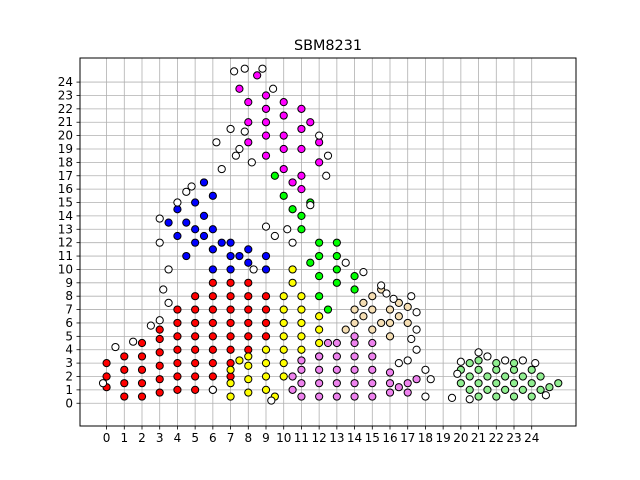 The height and width of the screenshot is (480, 640). Describe the element at coordinates (513, 438) in the screenshot. I see `x-tick-label: 23` at that location.